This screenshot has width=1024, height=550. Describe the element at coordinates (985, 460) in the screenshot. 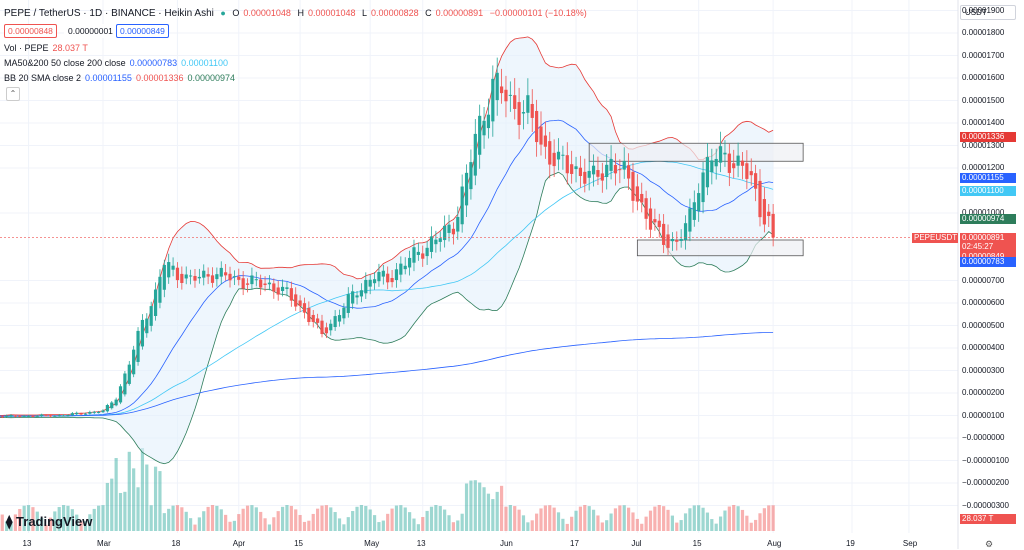

I see `price-axis-label: −0.00000100` at that location.